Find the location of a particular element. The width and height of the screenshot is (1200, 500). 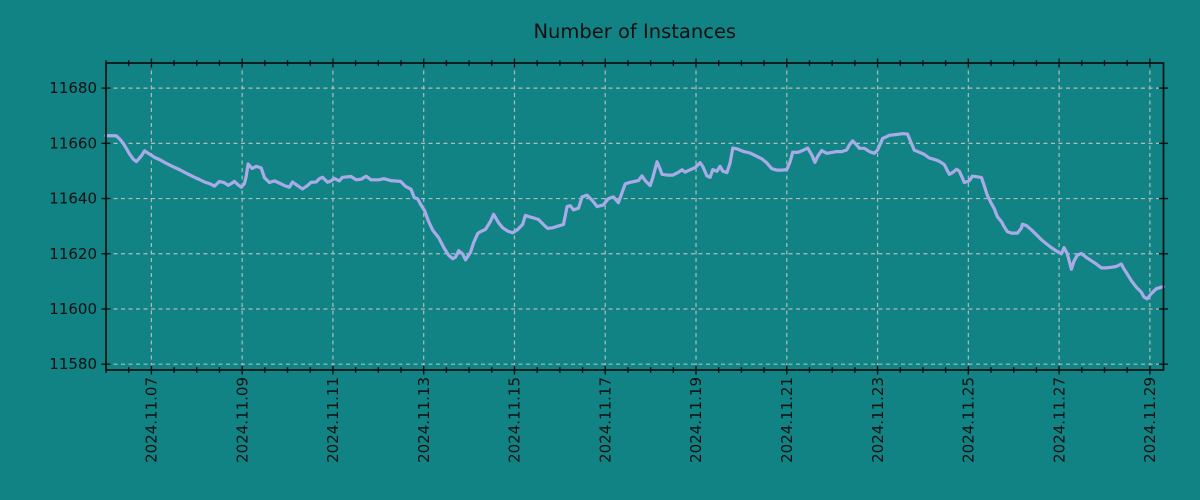

y-tick-label: 11680 is located at coordinates (73, 88).